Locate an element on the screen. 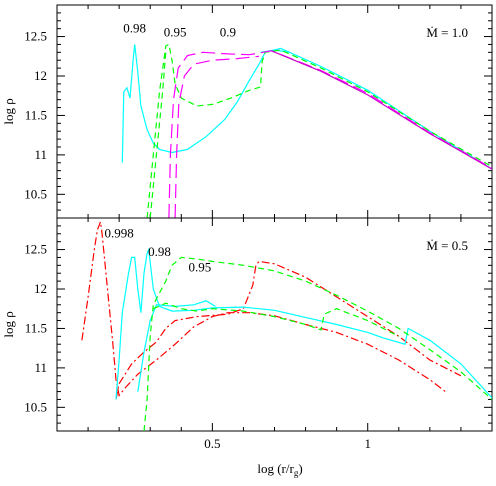 Image resolution: width=496 pixels, height=486 pixels. curve-label: 0.998 is located at coordinates (119, 233).